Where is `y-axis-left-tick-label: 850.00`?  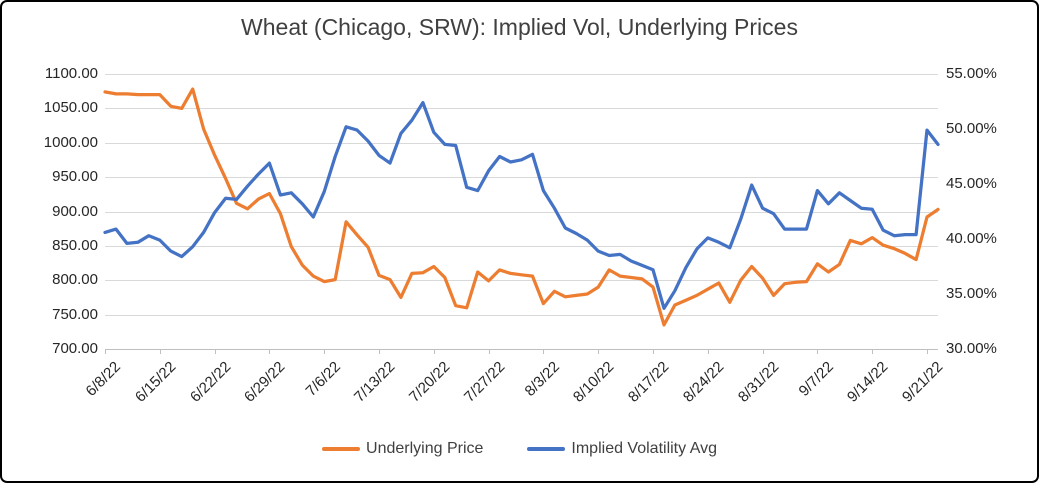 y-axis-left-tick-label: 850.00 is located at coordinates (75, 245).